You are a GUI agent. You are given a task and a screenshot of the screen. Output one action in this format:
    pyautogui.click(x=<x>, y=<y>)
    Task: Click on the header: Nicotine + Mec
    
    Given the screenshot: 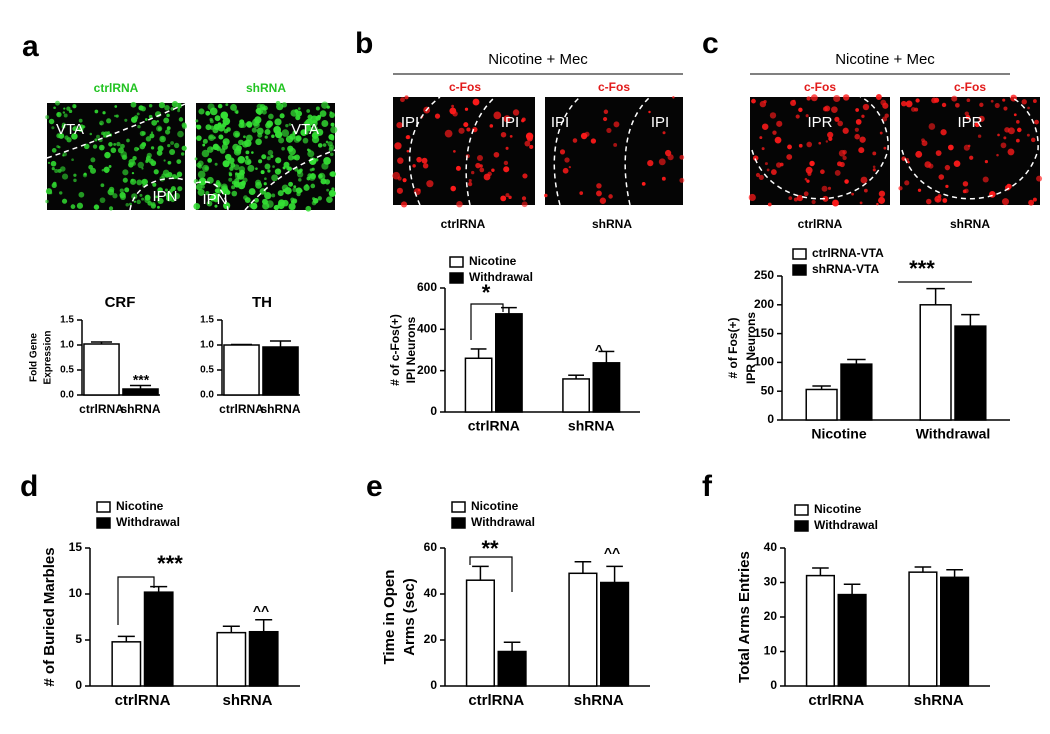 What is the action you would take?
    pyautogui.click(x=538, y=59)
    